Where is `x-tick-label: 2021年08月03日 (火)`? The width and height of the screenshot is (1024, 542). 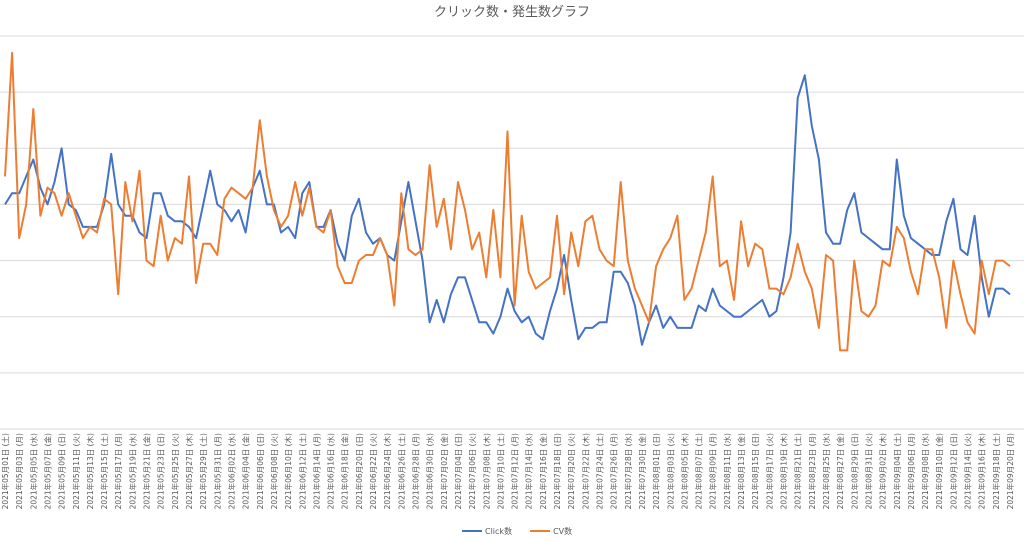 x-tick-label: 2021年08月03日 (火) is located at coordinates (670, 471).